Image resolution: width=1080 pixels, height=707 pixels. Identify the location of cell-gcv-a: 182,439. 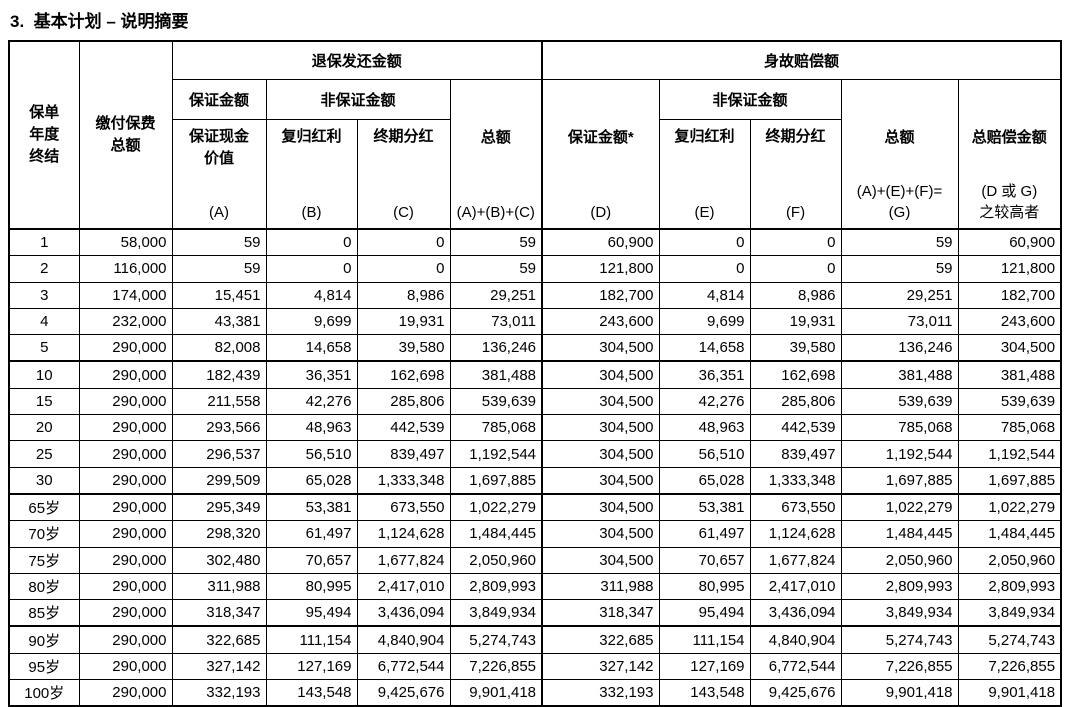
(219, 374).